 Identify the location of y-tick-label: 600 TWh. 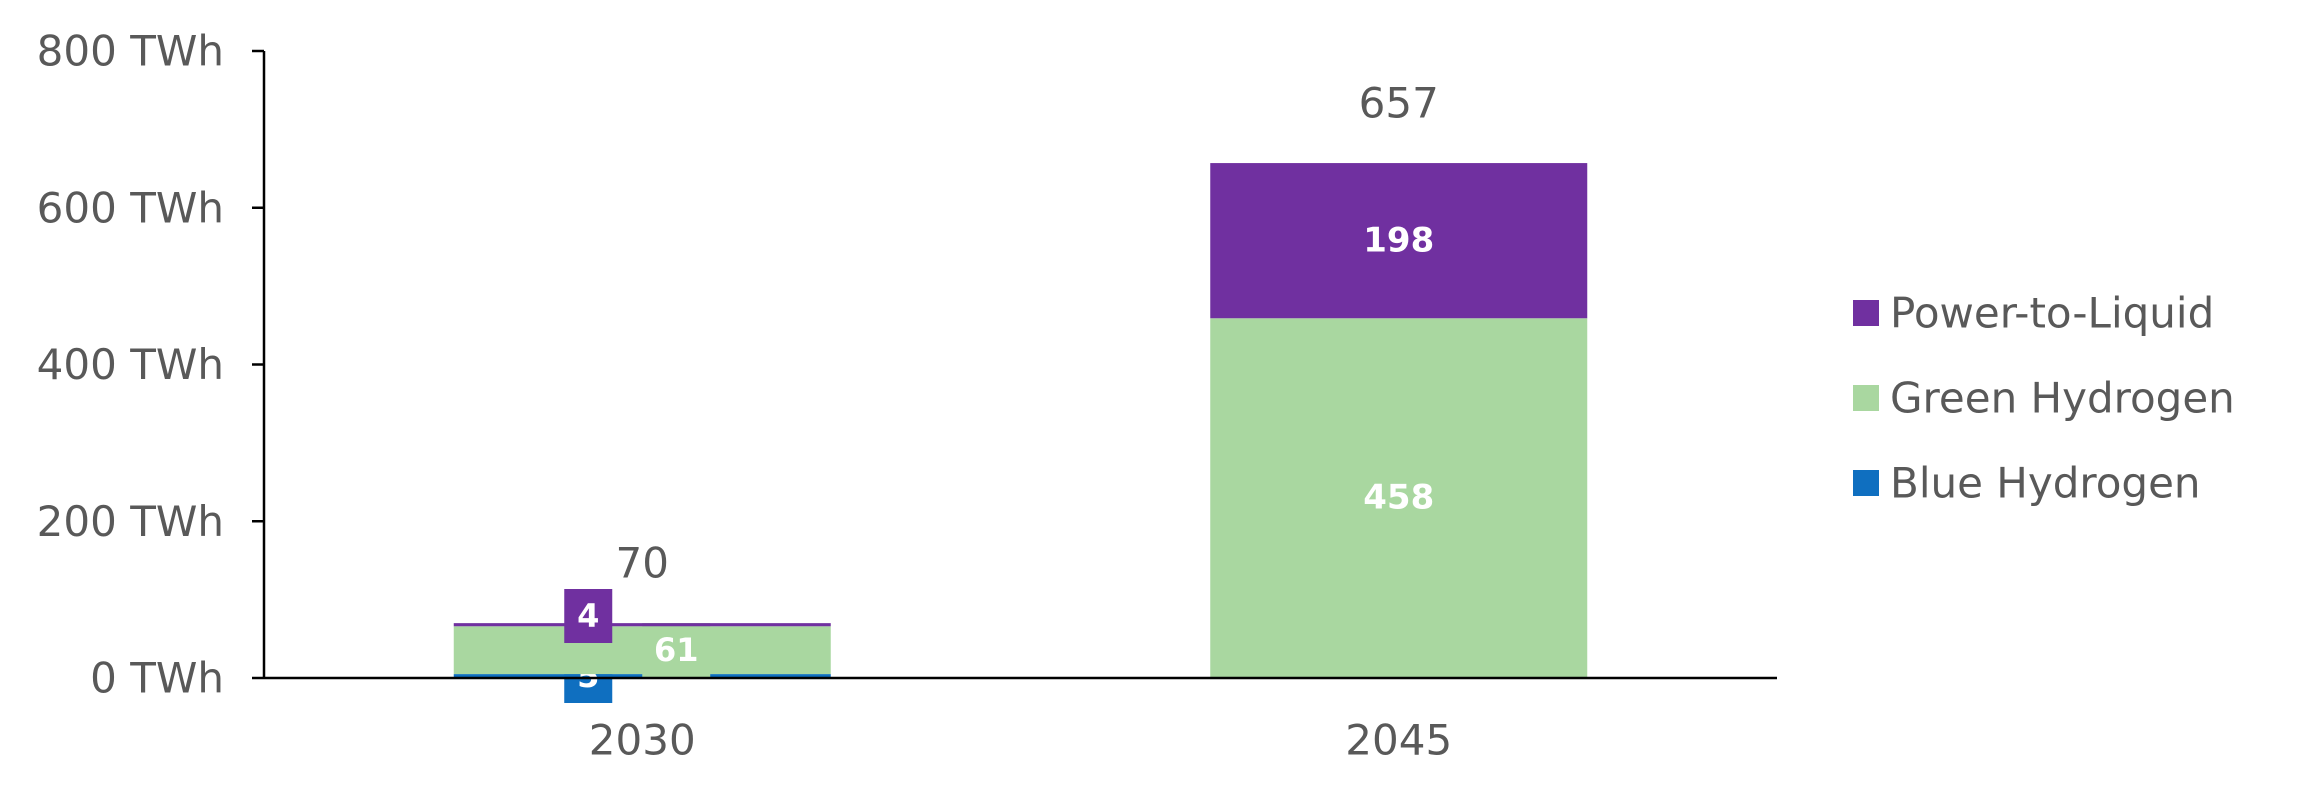
(130, 207).